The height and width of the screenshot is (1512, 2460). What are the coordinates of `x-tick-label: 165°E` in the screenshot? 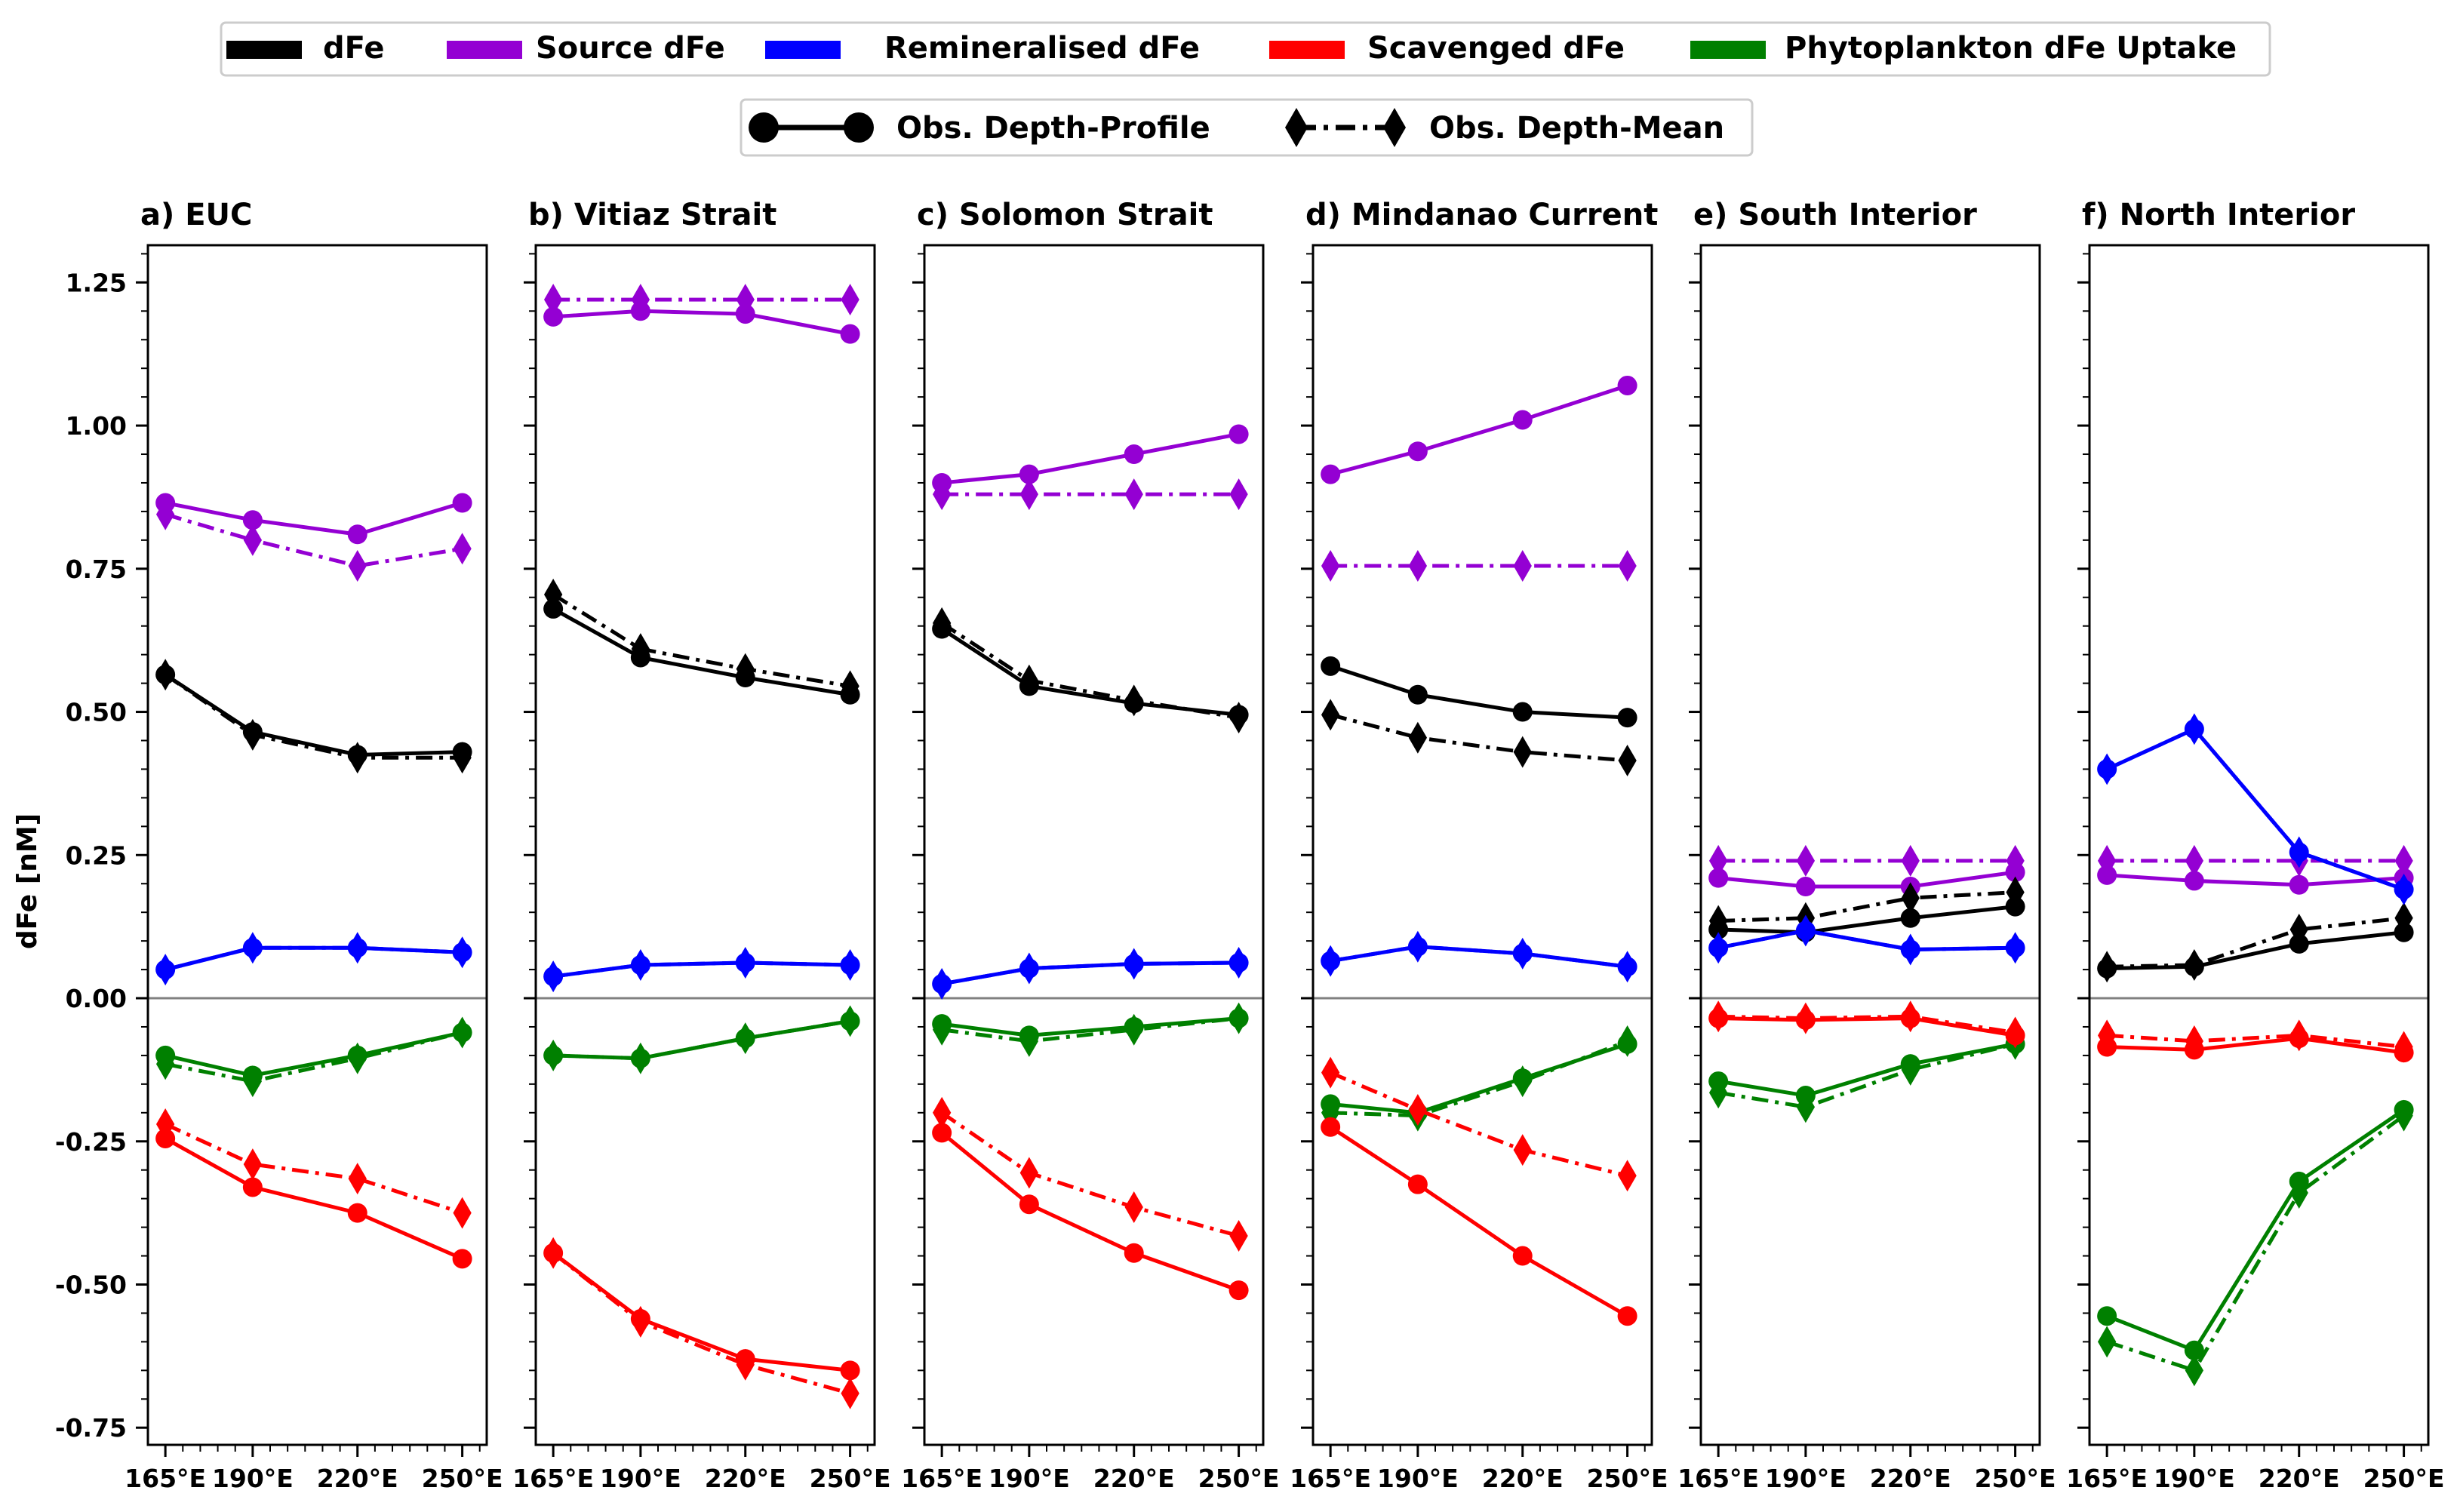 It's located at (1330, 1478).